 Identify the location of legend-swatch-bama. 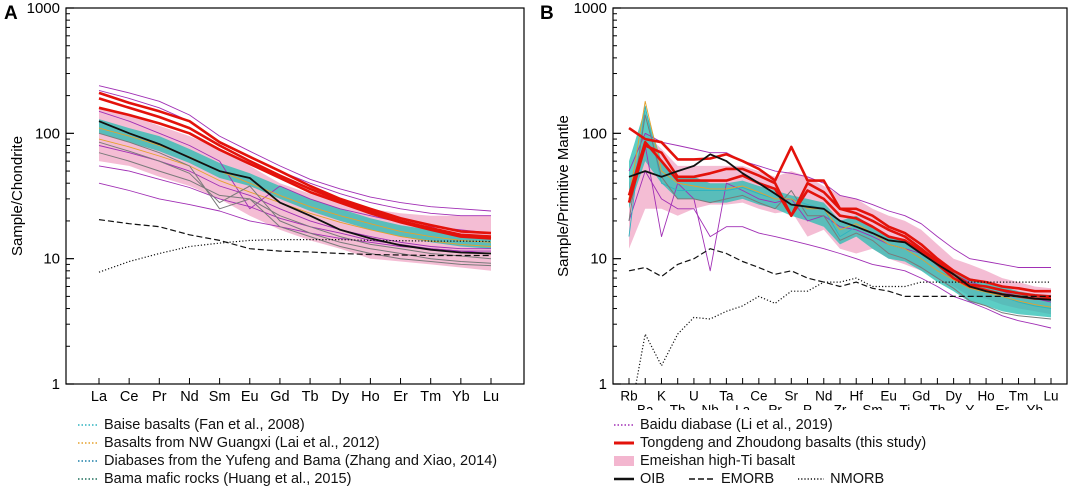
(88, 479).